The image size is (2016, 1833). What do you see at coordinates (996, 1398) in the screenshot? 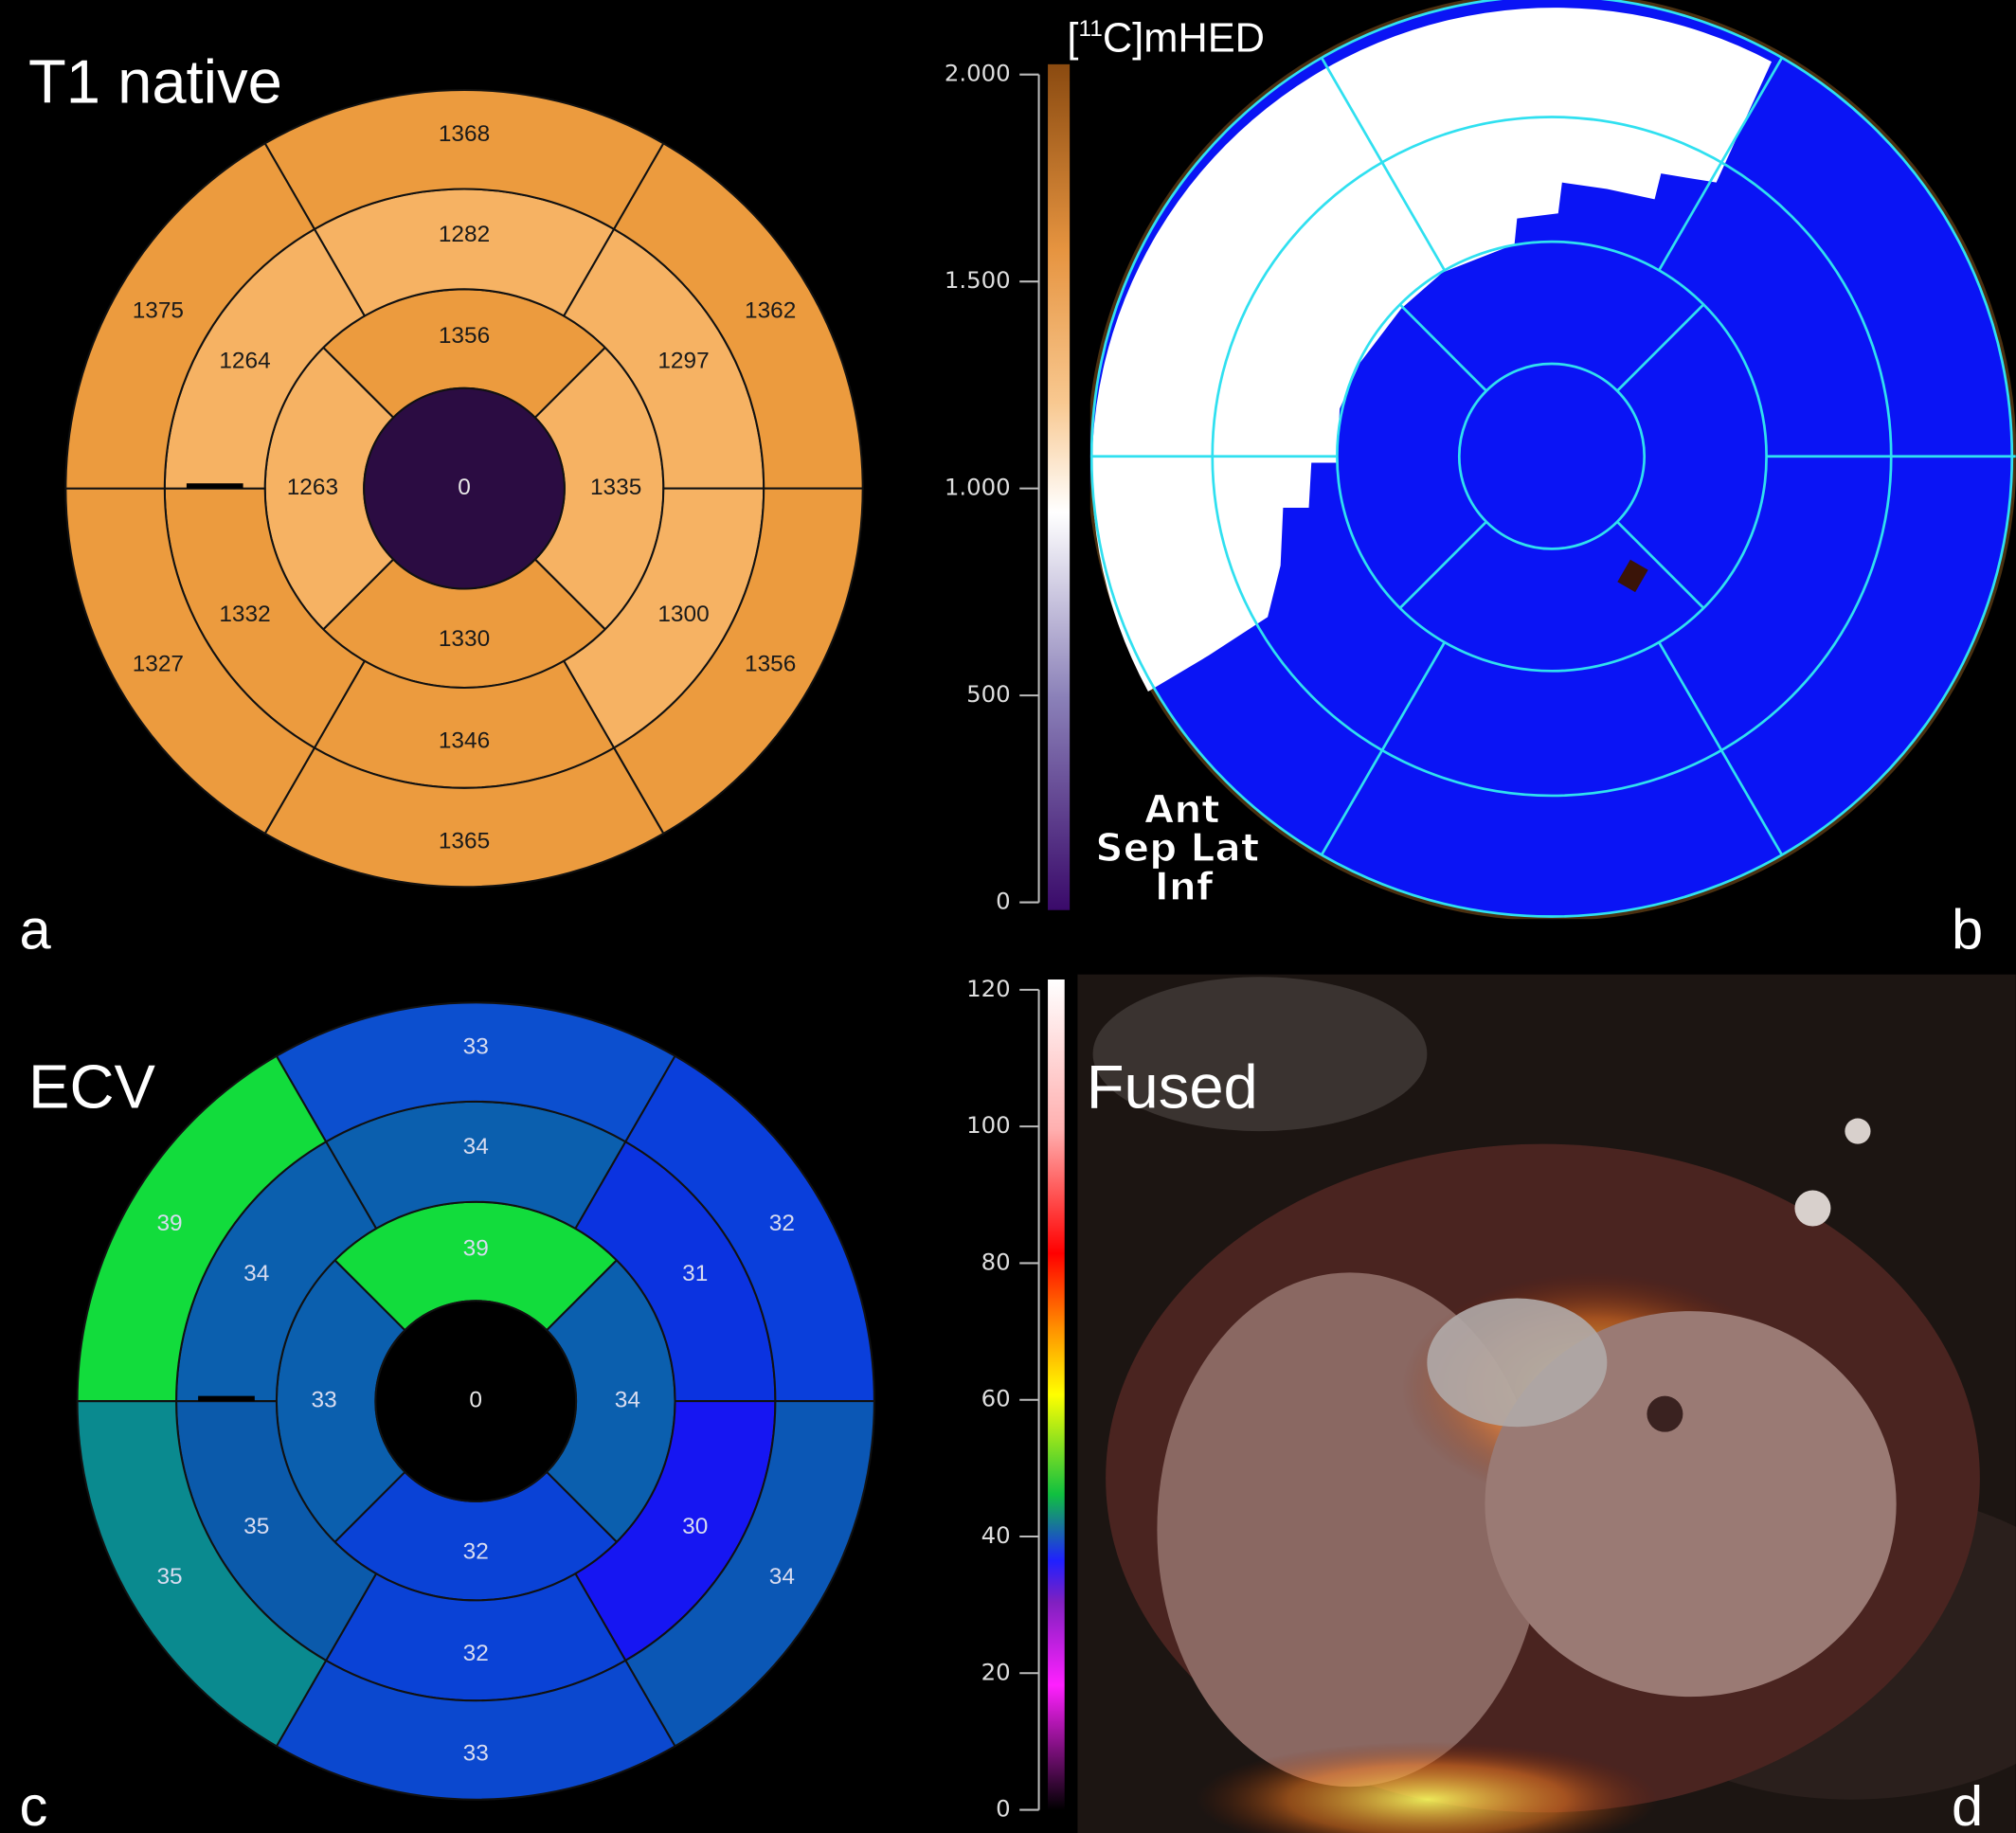
I see `tick-label: 60` at bounding box center [996, 1398].